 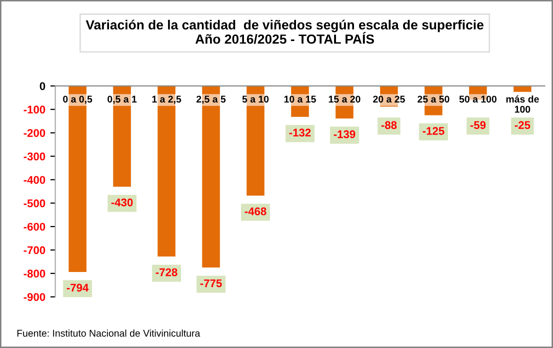 I want to click on y-tick-label: -300, so click(x=35, y=156).